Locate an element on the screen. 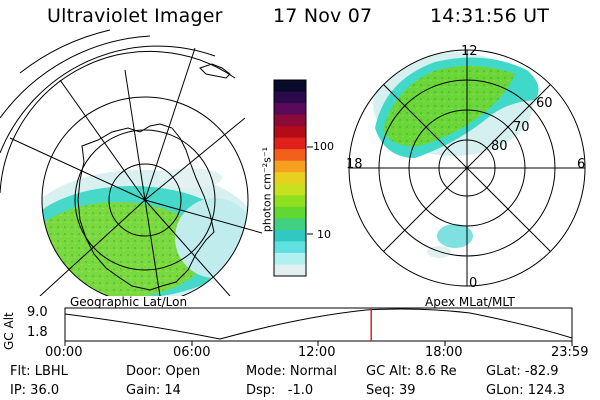 The image size is (600, 400). filter-status: Flt: LBHL is located at coordinates (39, 371).